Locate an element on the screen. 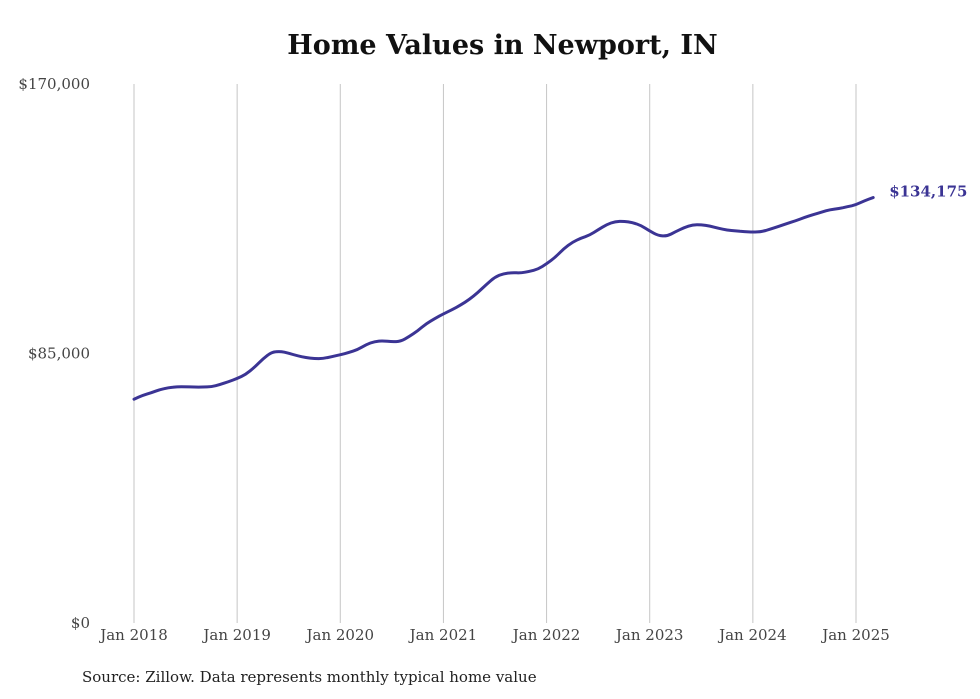 This screenshot has width=980, height=699. x-tick-label-3: Jan 2021 is located at coordinates (443, 635).